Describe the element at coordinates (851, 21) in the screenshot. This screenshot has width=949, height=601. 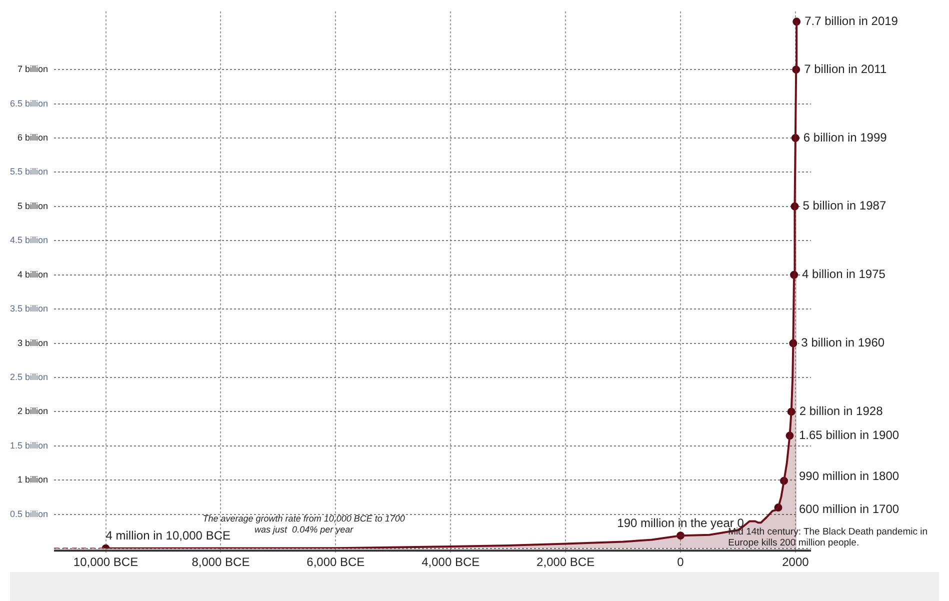
I see `annotation: 7.7 billion in 2019` at that location.